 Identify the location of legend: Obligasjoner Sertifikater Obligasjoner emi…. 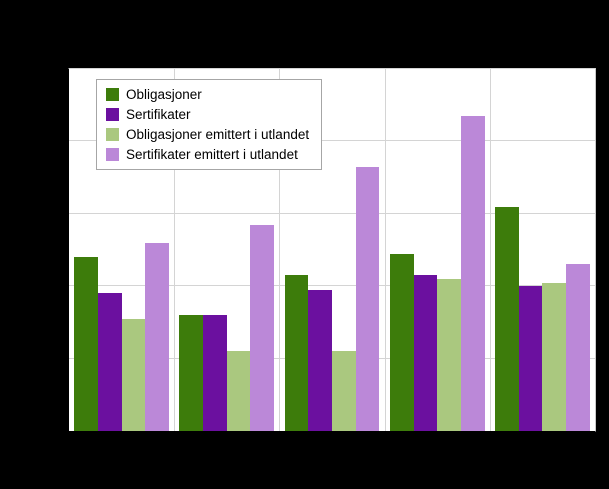
(209, 124).